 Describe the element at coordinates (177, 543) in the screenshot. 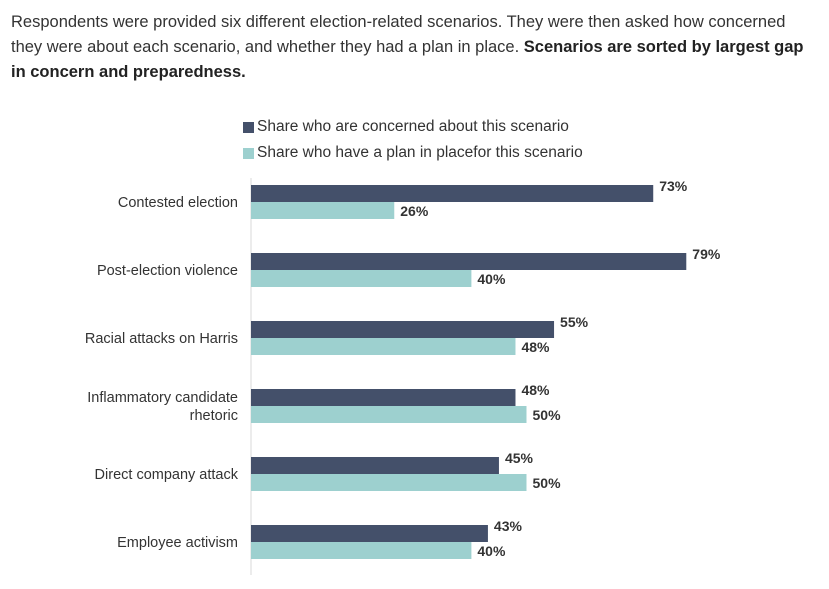

I see `category-label: Employee activism` at that location.